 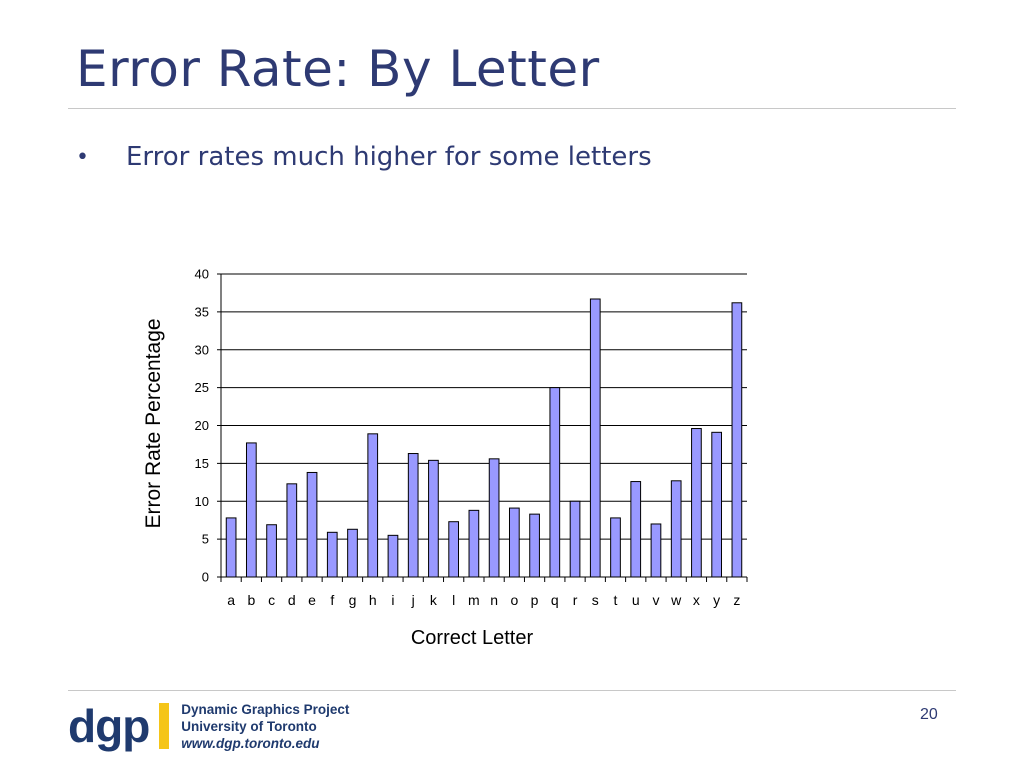 What do you see at coordinates (205, 577) in the screenshot?
I see `y-tick-label: 0` at bounding box center [205, 577].